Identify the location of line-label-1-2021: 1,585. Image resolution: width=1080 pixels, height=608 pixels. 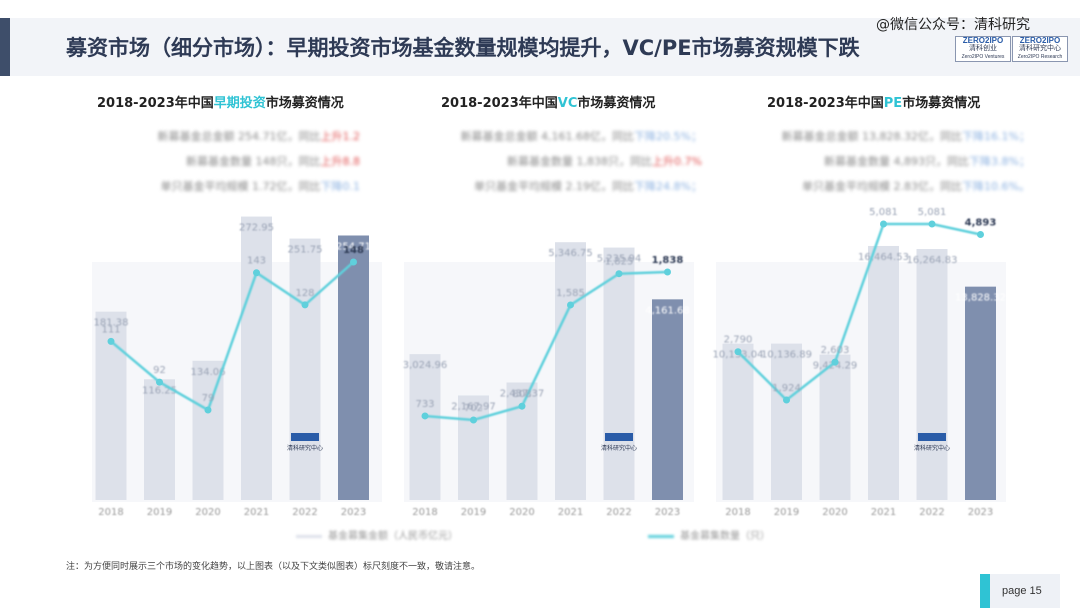
(570, 293).